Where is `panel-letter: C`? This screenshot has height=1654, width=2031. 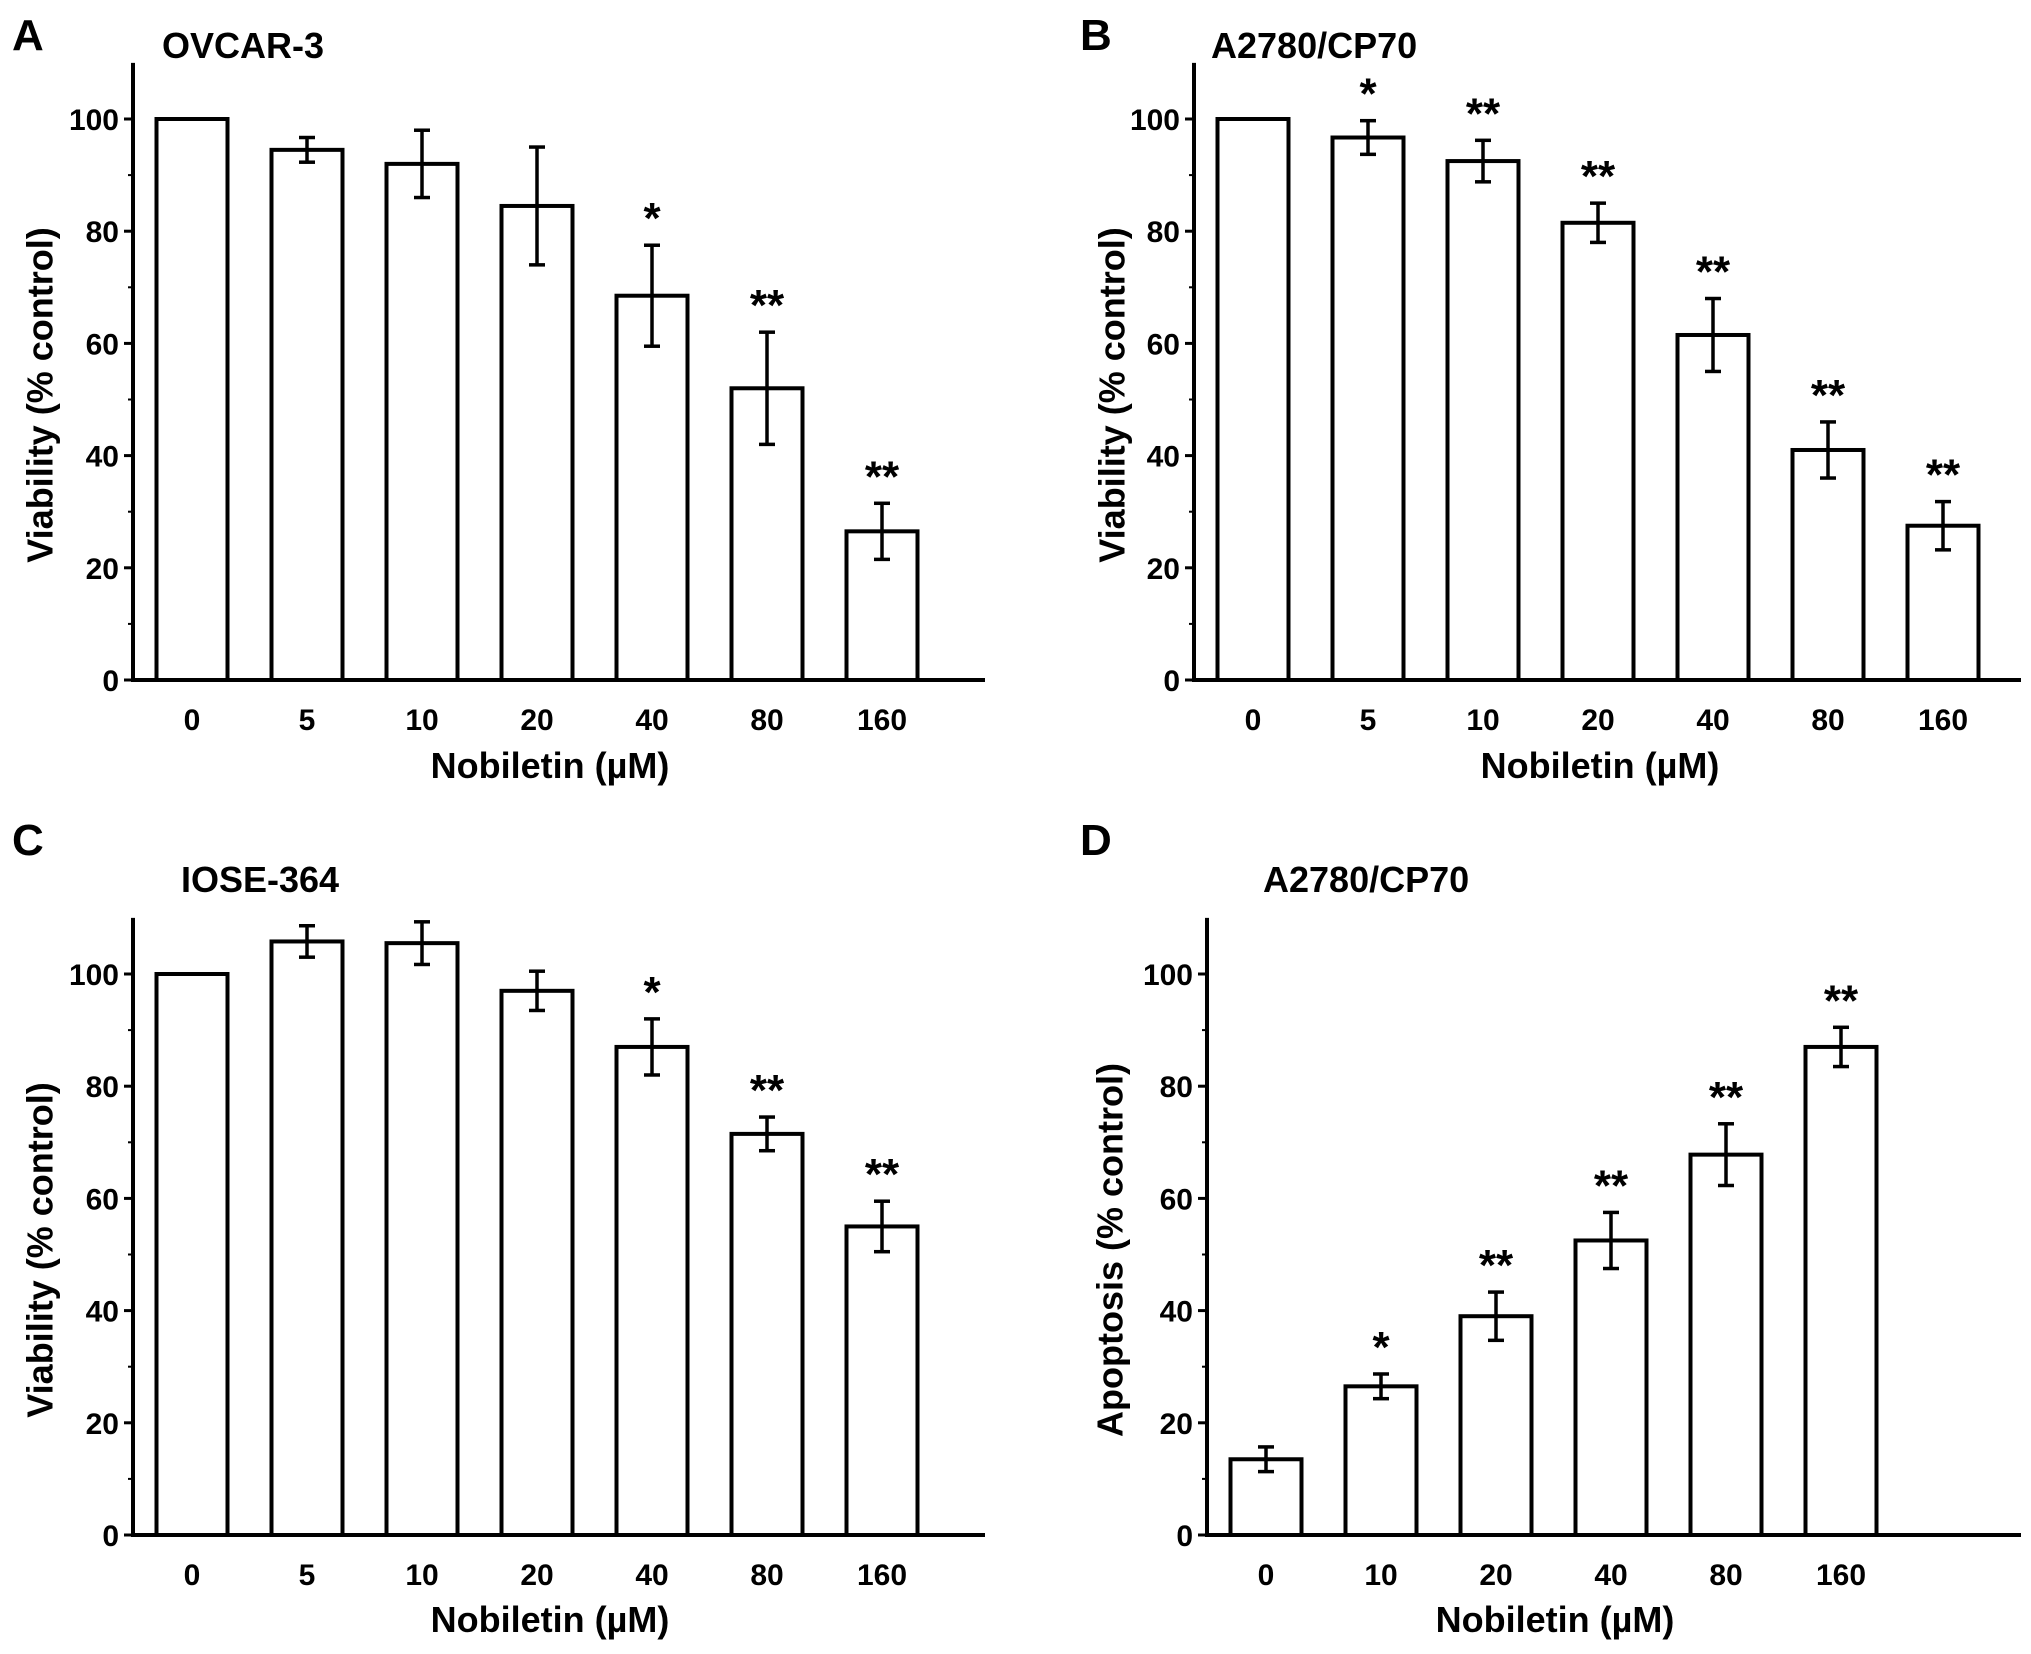
panel-letter: C is located at coordinates (28, 840).